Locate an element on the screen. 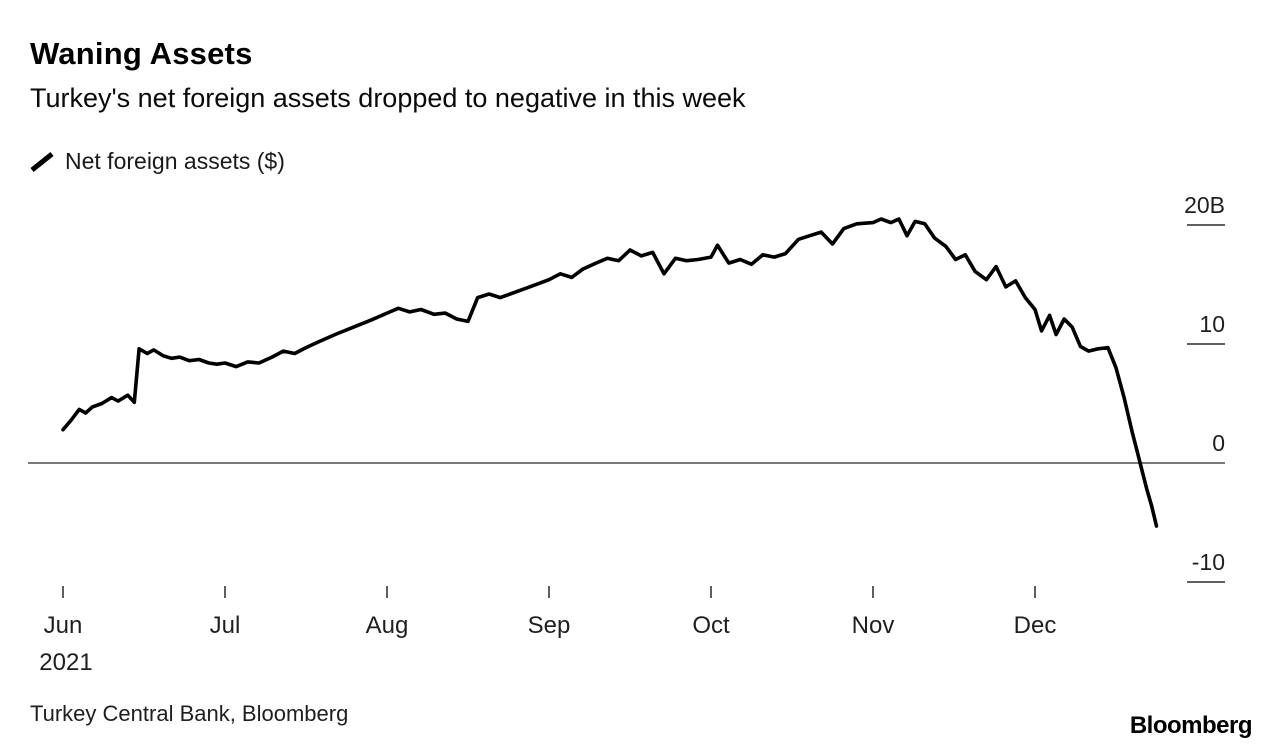  diagonal-line-swatch-icon is located at coordinates (42, 162).